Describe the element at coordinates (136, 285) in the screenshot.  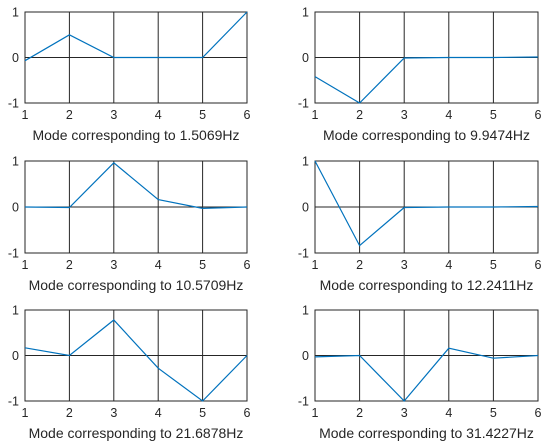
I see `x-axis-label: Mode corresponding to 10.5709Hz` at that location.